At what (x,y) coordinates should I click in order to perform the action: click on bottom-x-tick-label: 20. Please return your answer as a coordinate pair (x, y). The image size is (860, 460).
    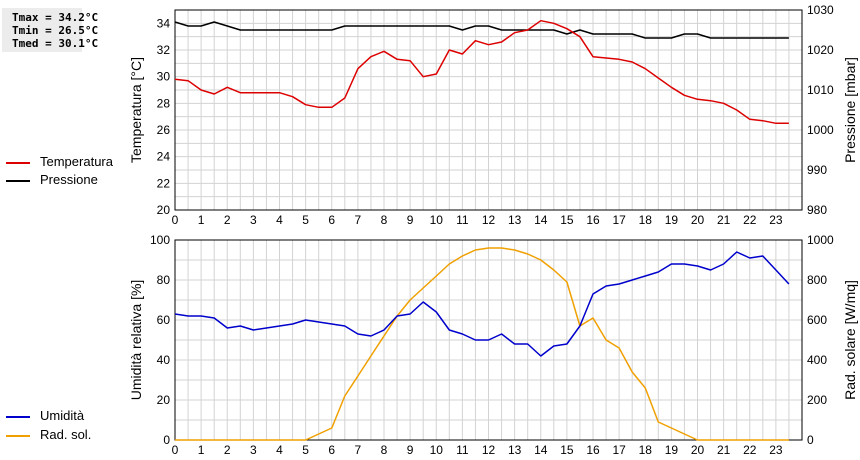
    Looking at the image, I should click on (698, 450).